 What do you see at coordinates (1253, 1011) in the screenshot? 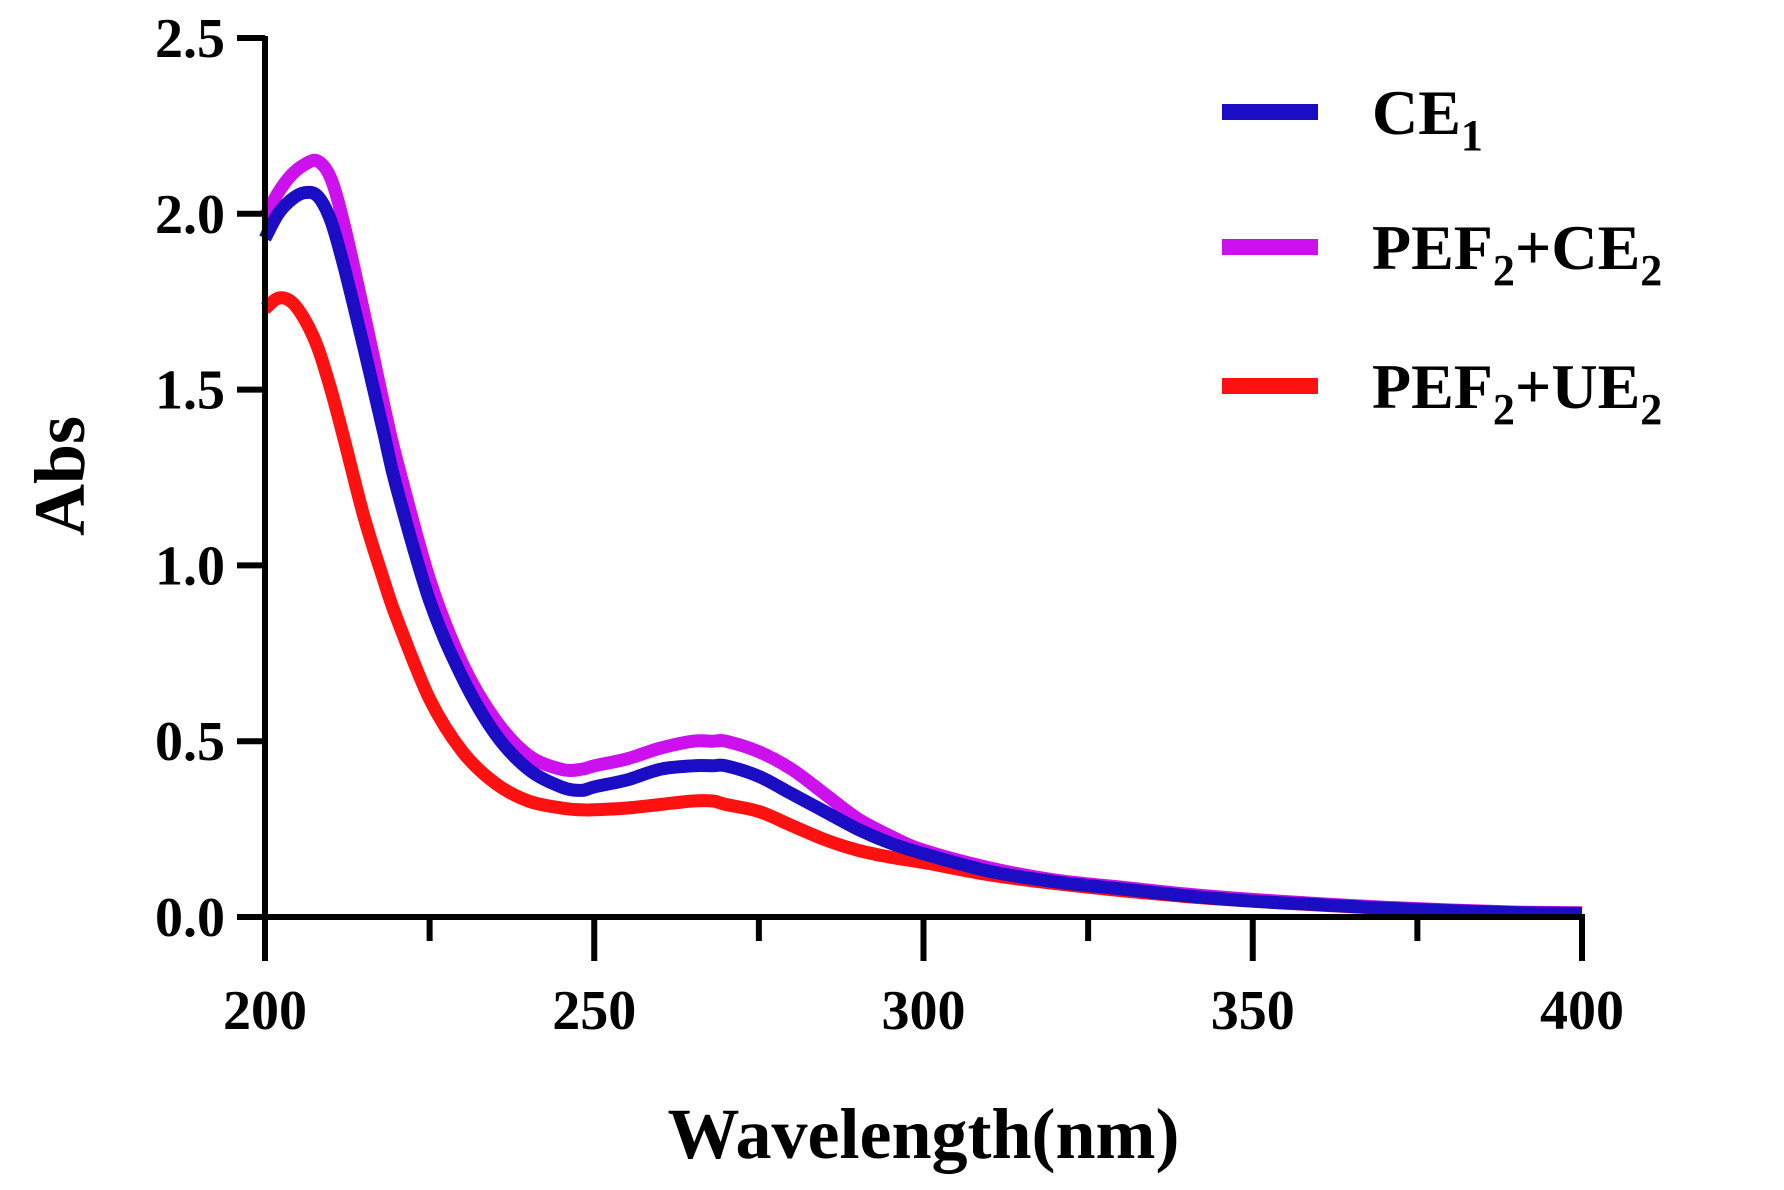
I see `x-tick-label: 350` at bounding box center [1253, 1011].